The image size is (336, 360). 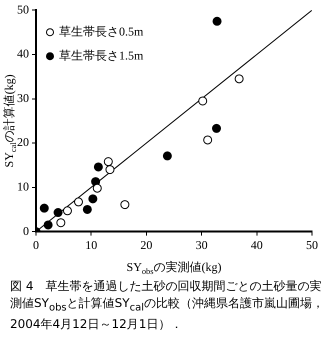 I want to click on x-tick-label: 10, so click(x=91, y=245).